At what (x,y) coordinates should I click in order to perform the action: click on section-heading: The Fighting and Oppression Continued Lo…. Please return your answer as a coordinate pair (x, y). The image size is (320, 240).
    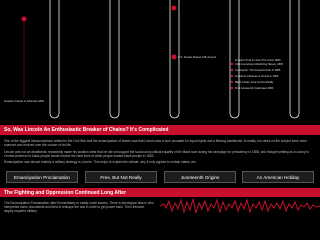
    Looking at the image, I should click on (160, 192).